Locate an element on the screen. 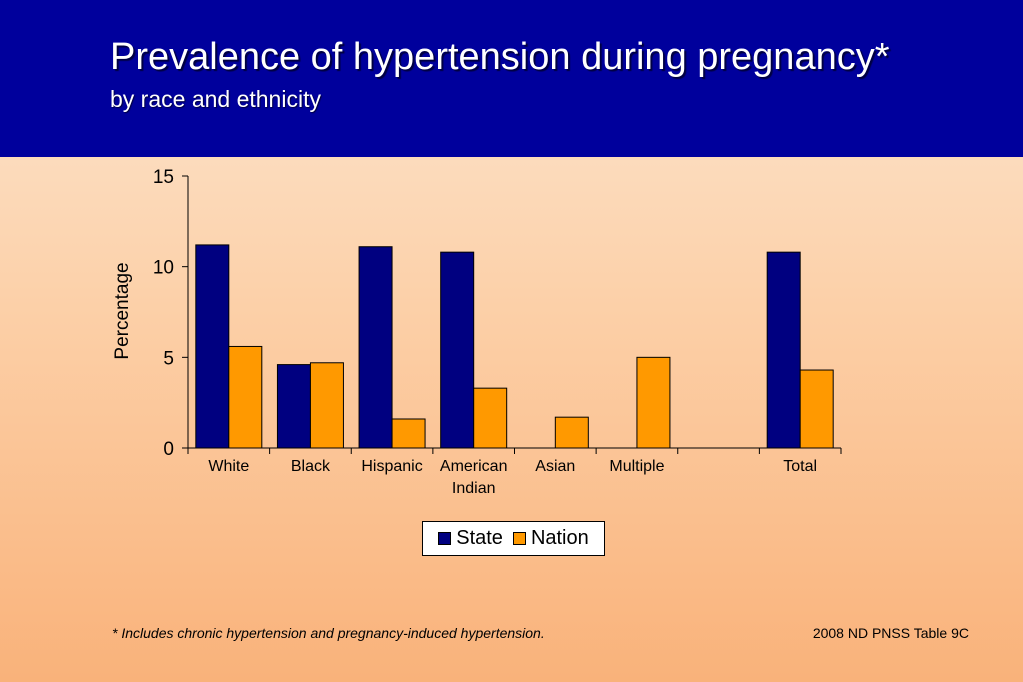  x-tick-label: American is located at coordinates (474, 466).